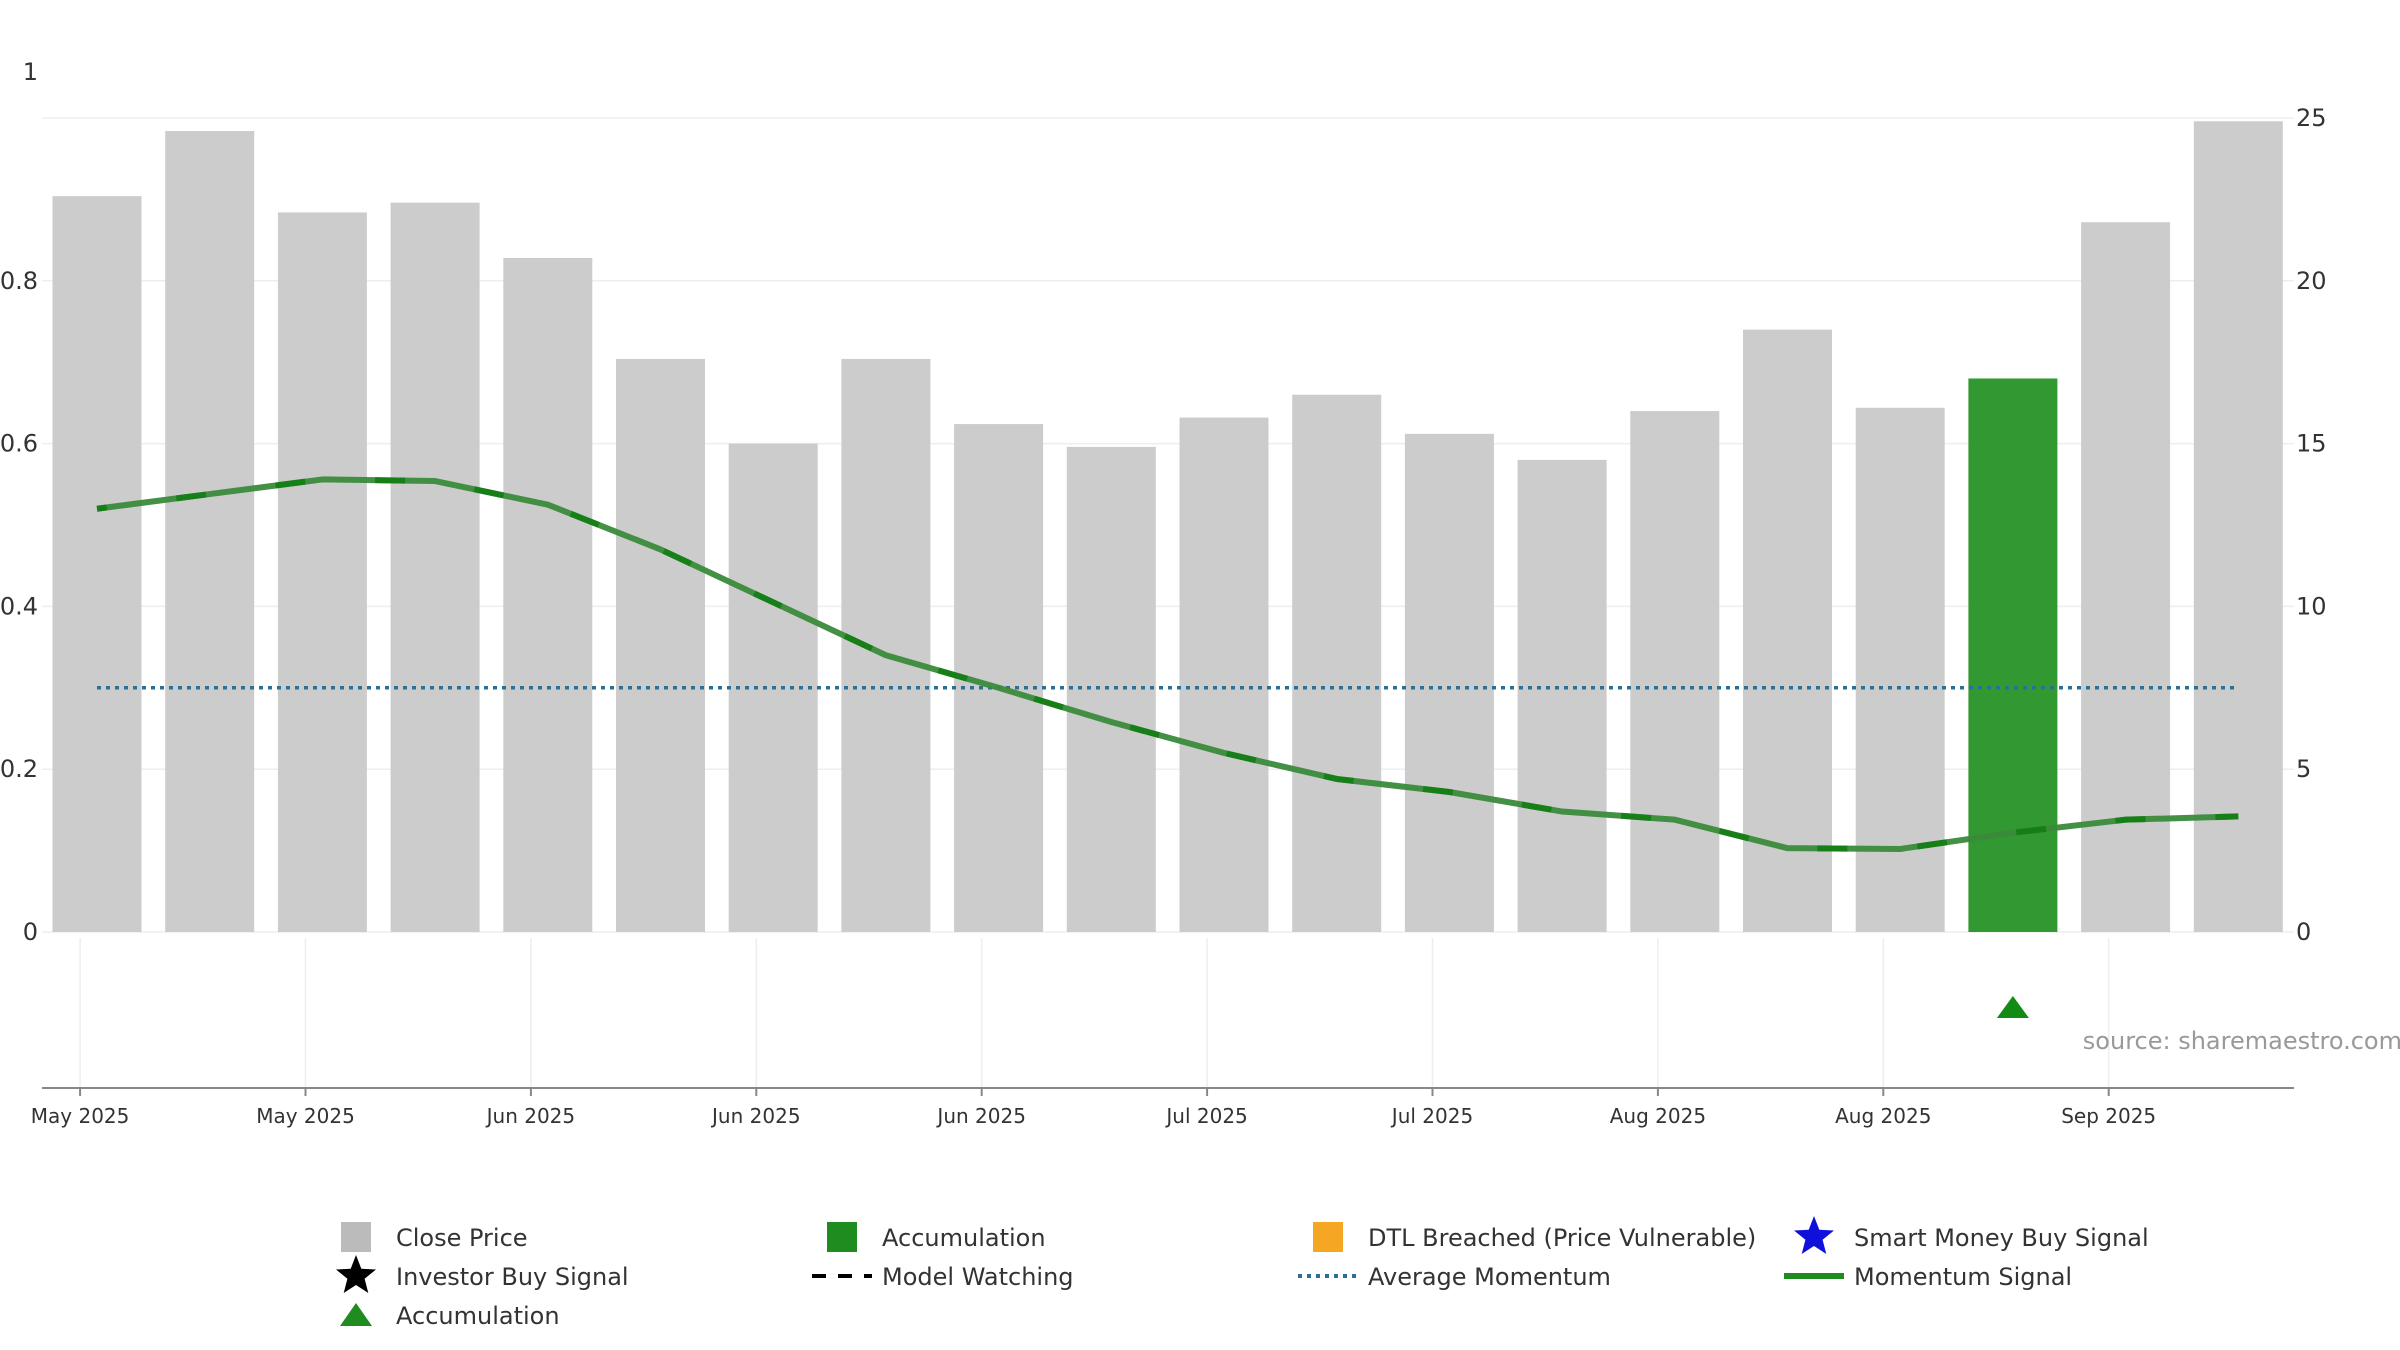 The width and height of the screenshot is (2400, 1350). Describe the element at coordinates (2303, 932) in the screenshot. I see `right-y-tick-label: 0` at that location.